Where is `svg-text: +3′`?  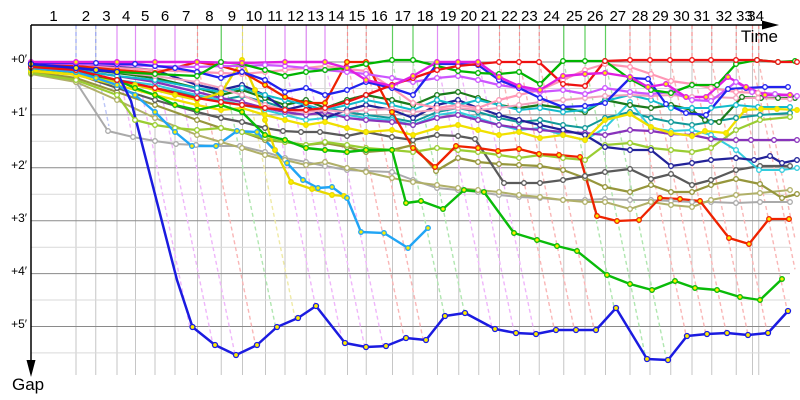 svg-text: +3′ is located at coordinates (19, 218).